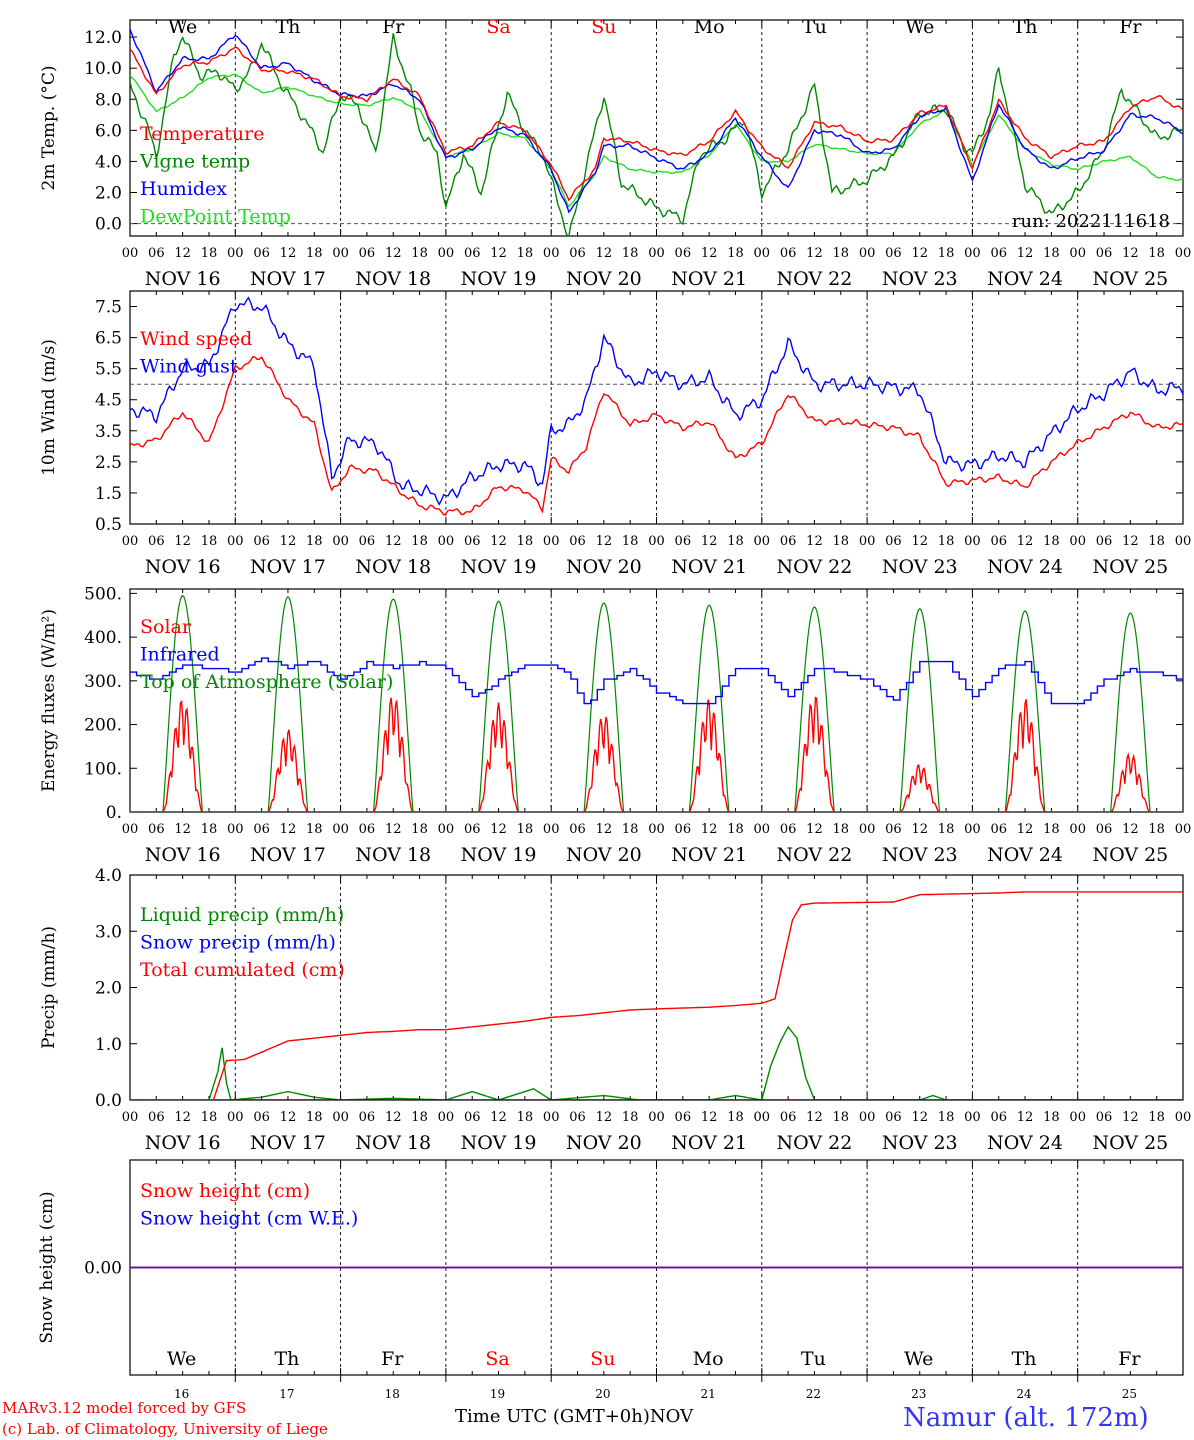 Image resolution: width=1194 pixels, height=1440 pixels. I want to click on run-label: run: 2022111618, so click(1091, 221).